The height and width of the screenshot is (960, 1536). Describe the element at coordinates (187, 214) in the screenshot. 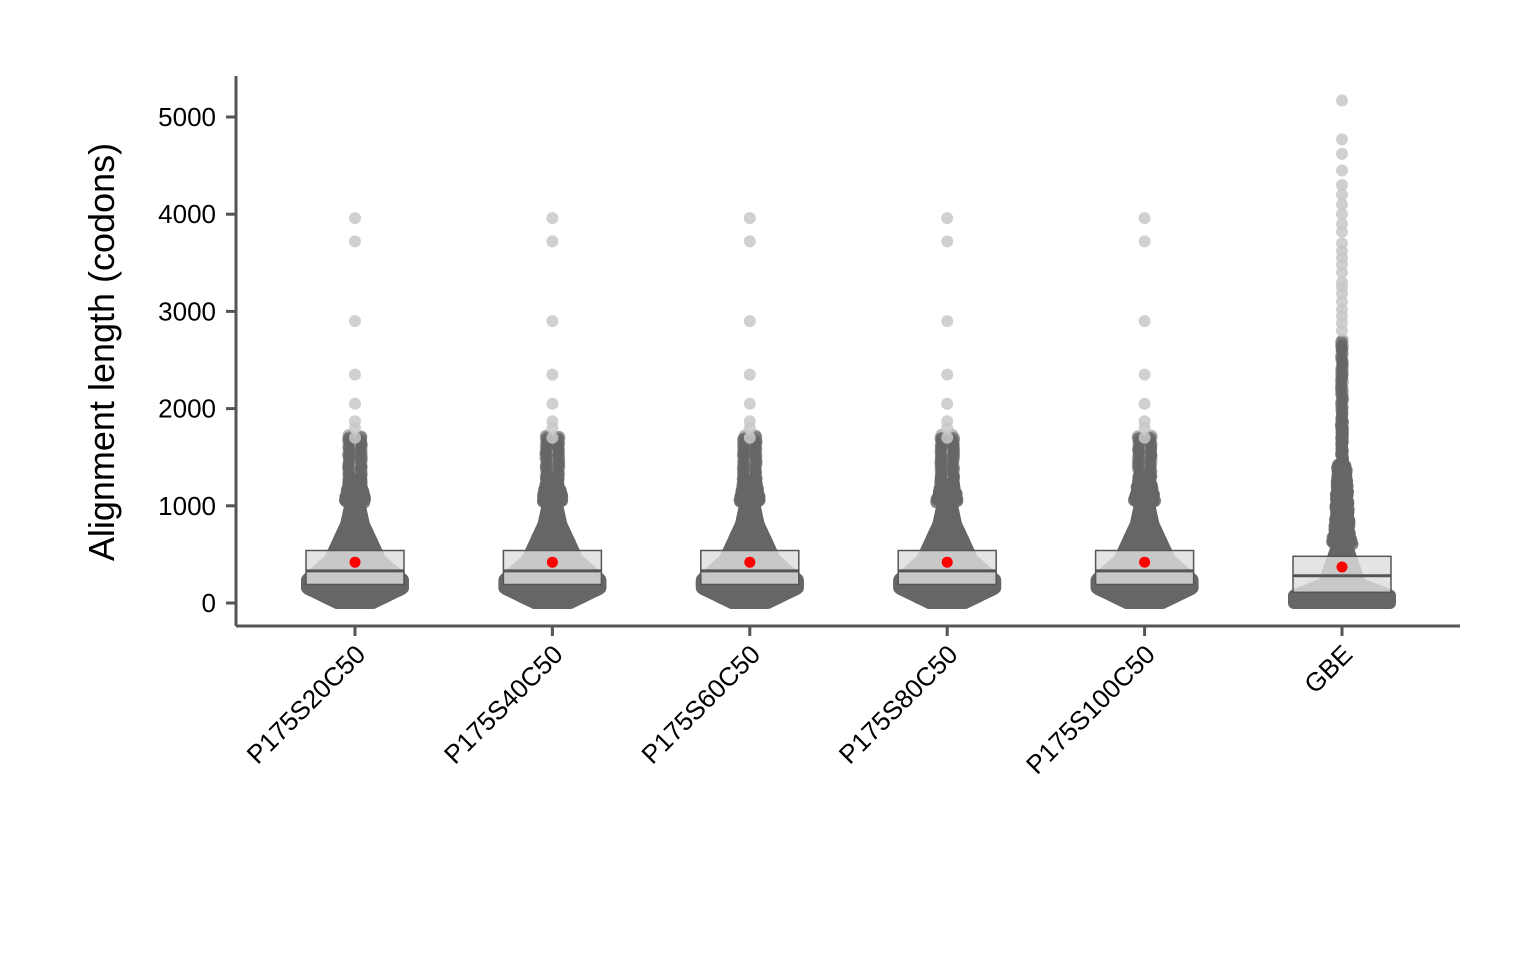

I see `y-tick-label: 4000` at that location.